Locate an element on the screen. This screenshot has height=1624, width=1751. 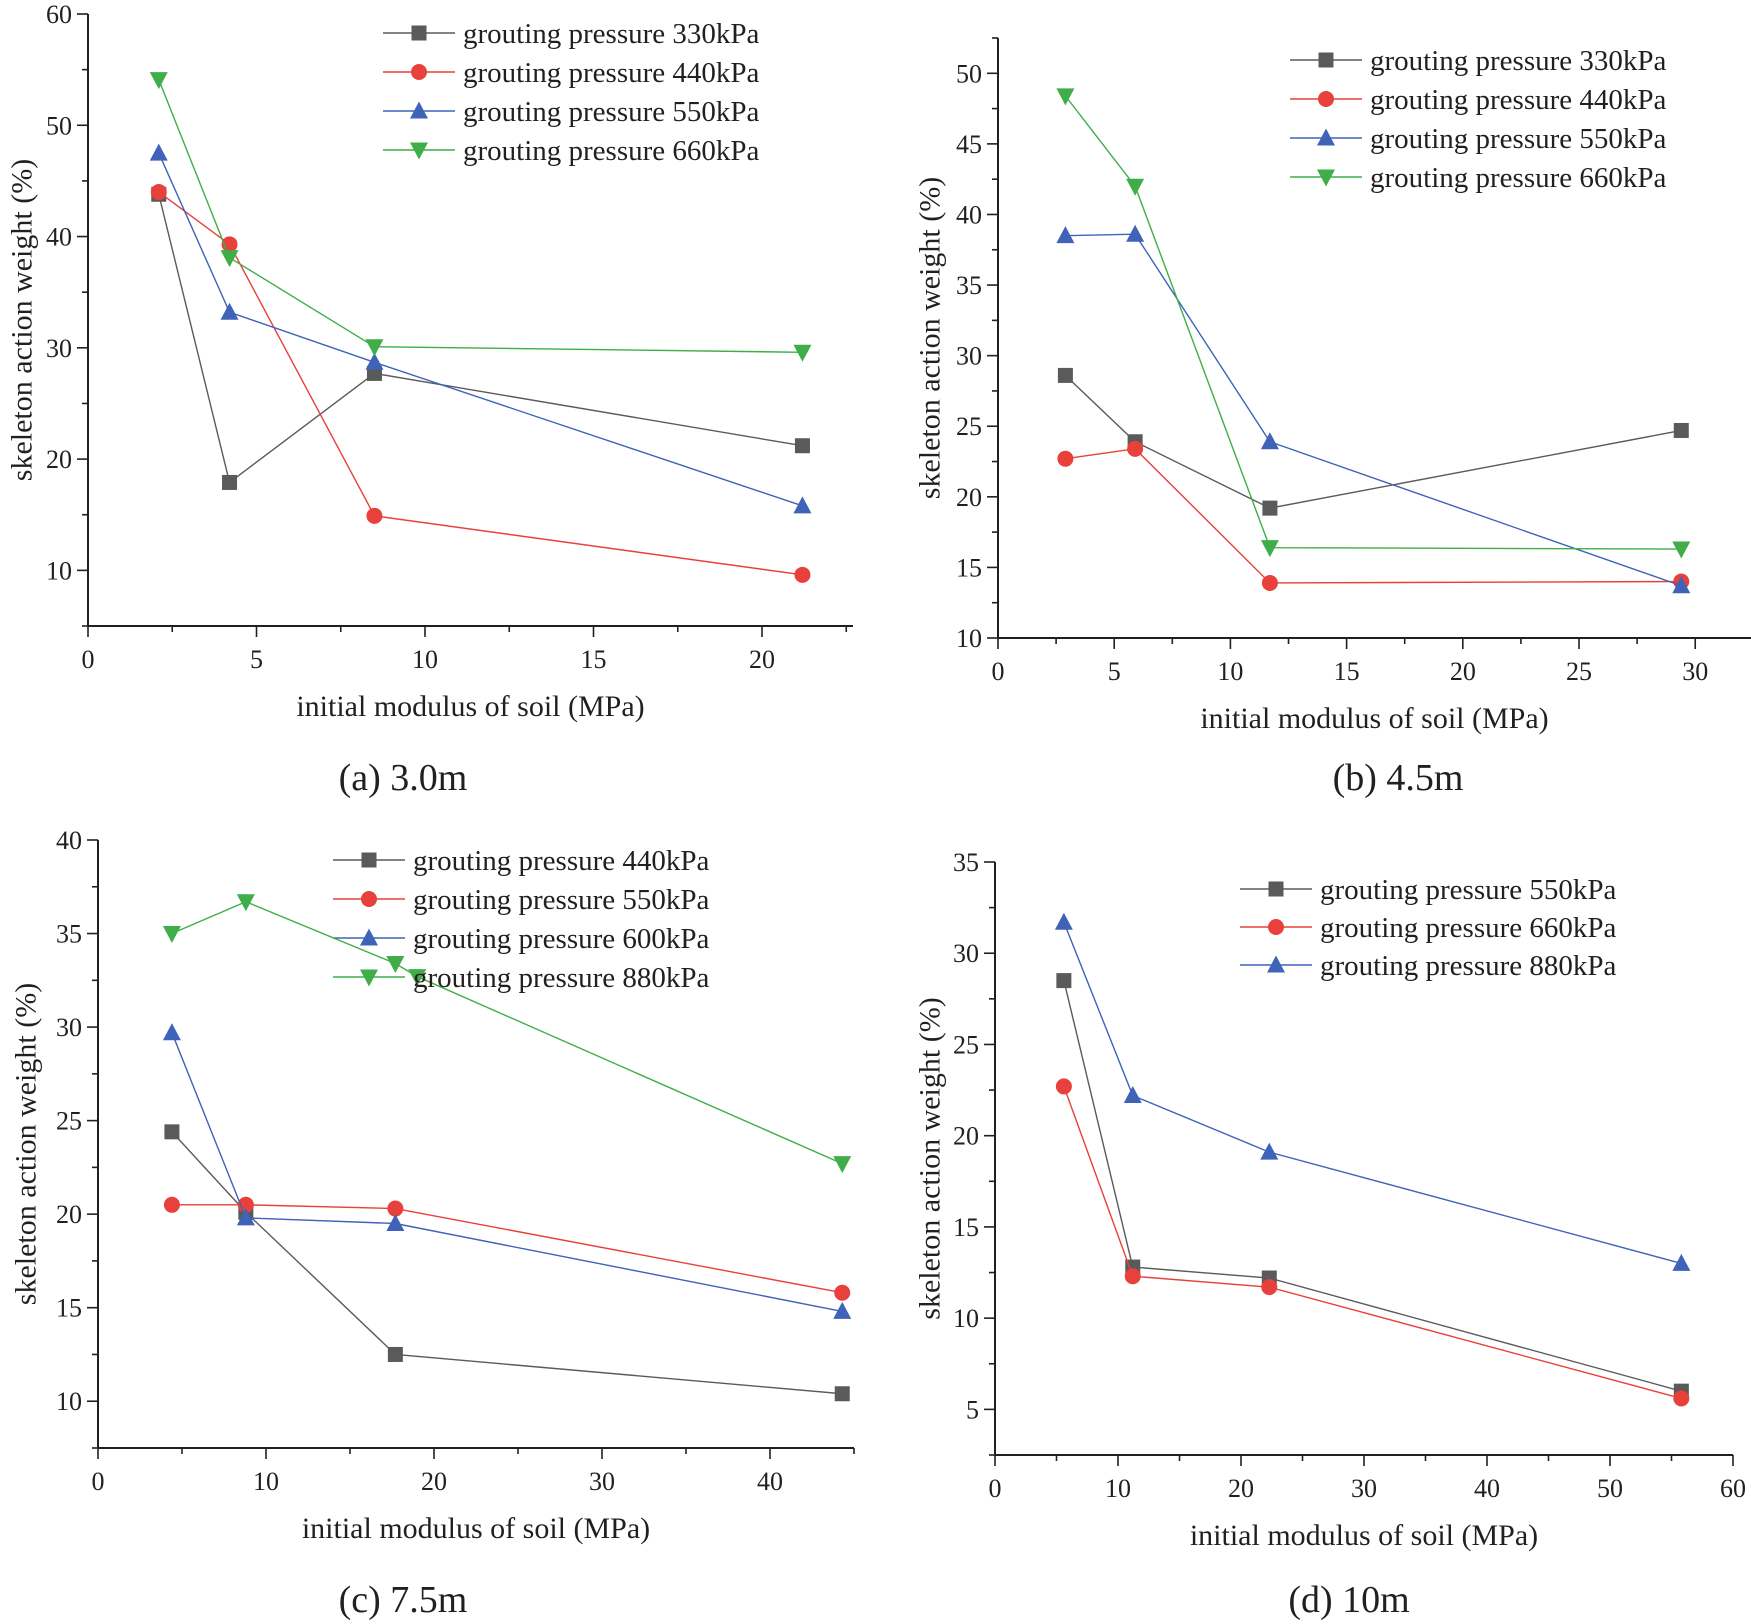
legend-label: grouting pressure 330kPa is located at coordinates (611, 34).